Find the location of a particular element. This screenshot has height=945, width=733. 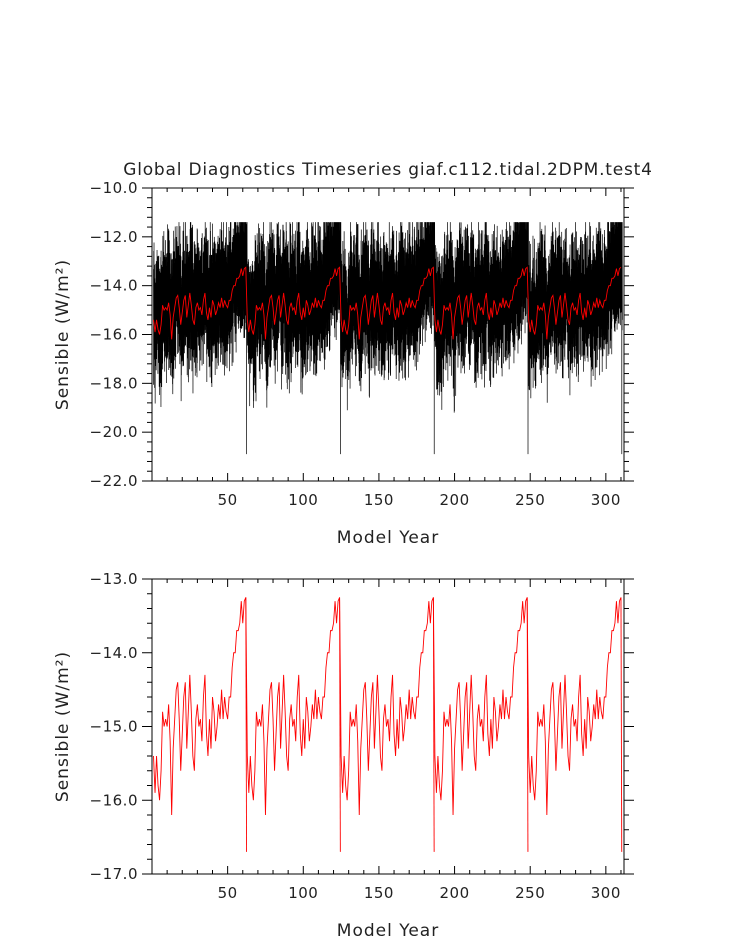

y-tick-label: −12.0 is located at coordinates (114, 237).